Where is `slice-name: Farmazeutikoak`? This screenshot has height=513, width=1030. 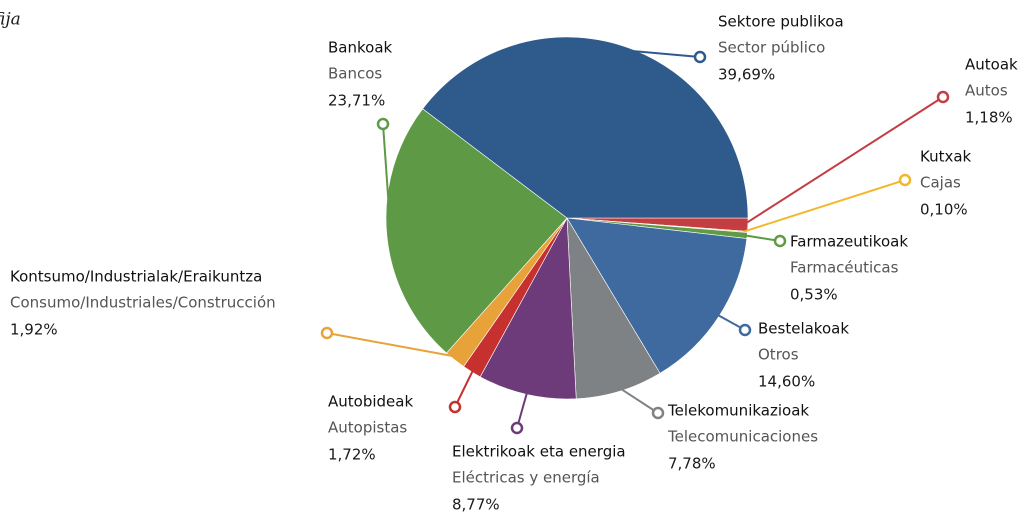
slice-name: Farmazeutikoak is located at coordinates (849, 242).